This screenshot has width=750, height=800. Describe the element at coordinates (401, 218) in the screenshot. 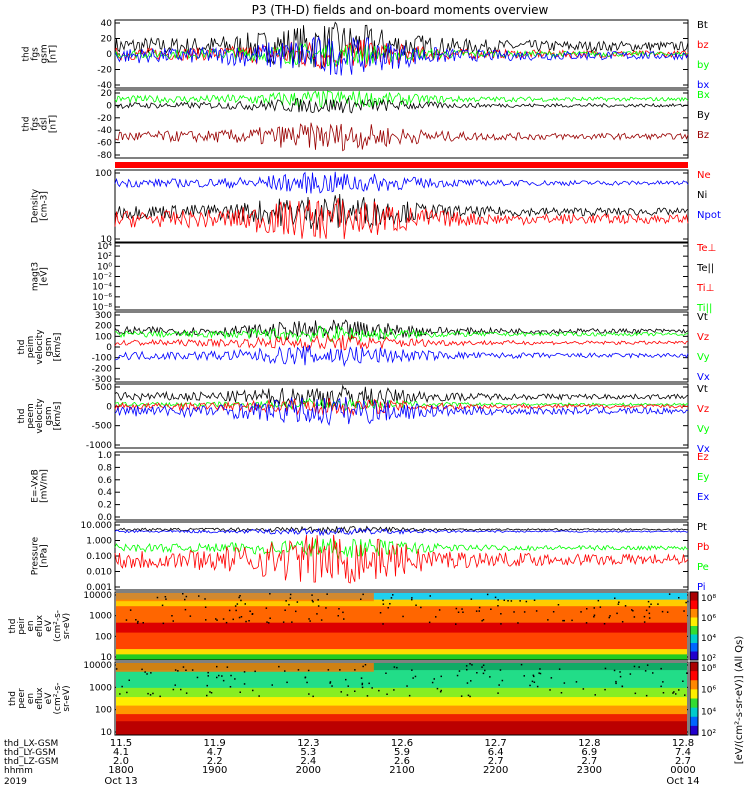

I see `series-Ne` at that location.